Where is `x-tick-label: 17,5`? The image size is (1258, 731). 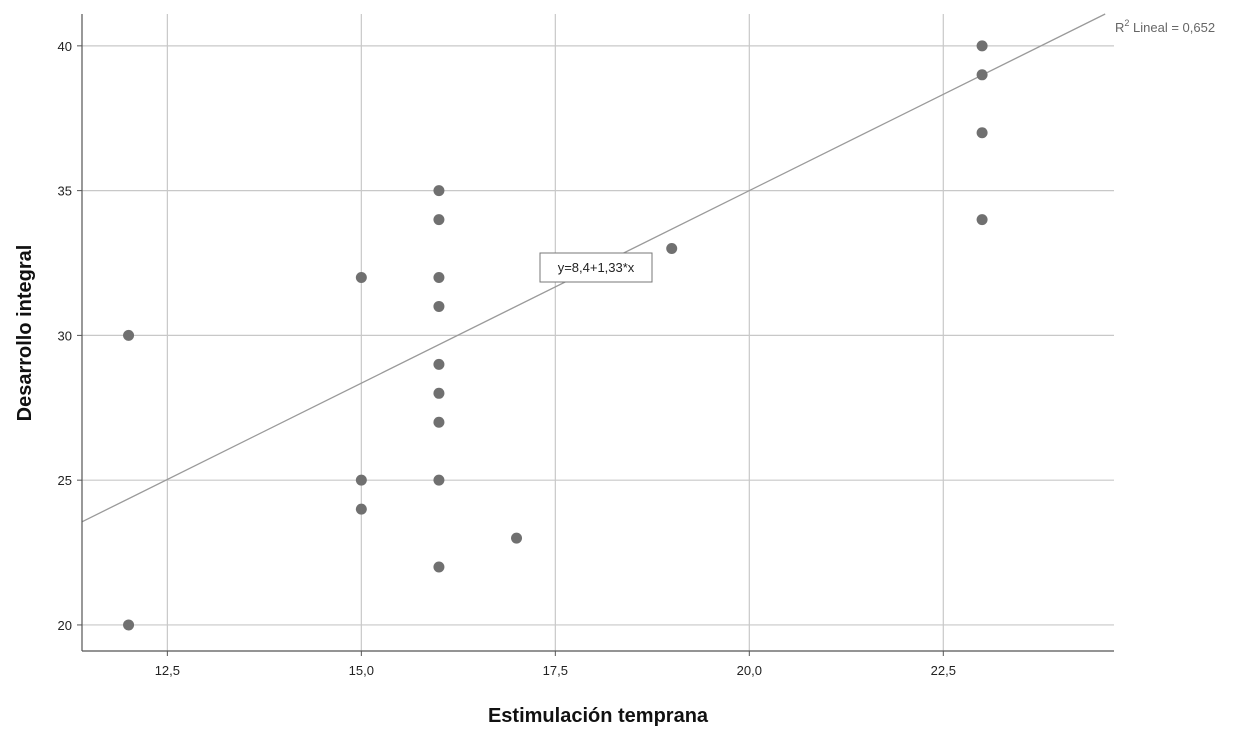
x-tick-label: 17,5 is located at coordinates (555, 670).